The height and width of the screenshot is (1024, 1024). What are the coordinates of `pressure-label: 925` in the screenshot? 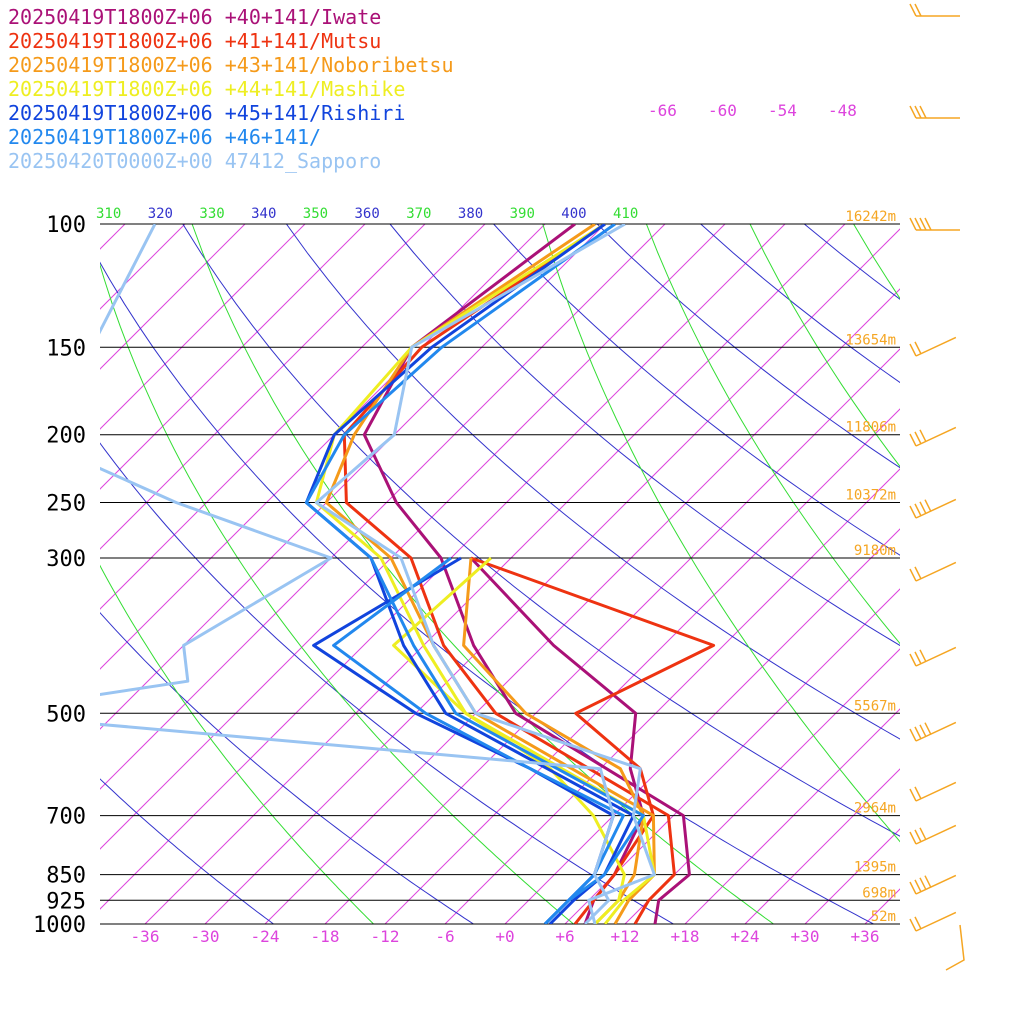 It's located at (66, 901).